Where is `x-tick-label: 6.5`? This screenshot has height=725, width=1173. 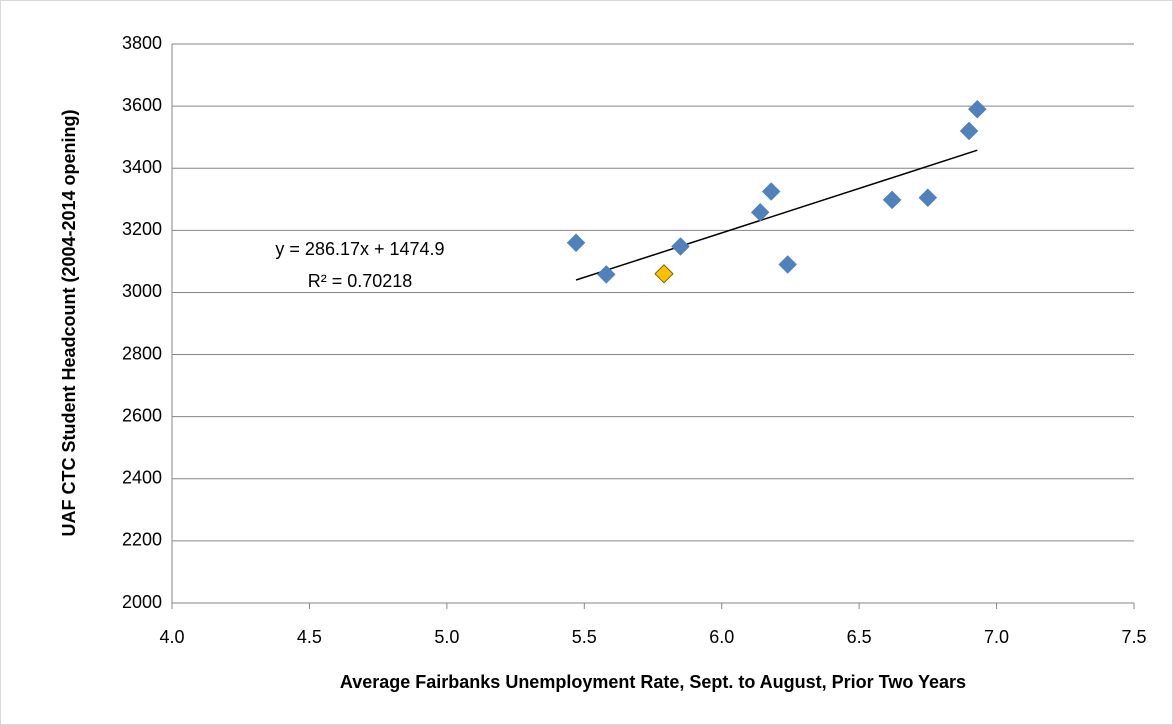
x-tick-label: 6.5 is located at coordinates (859, 637).